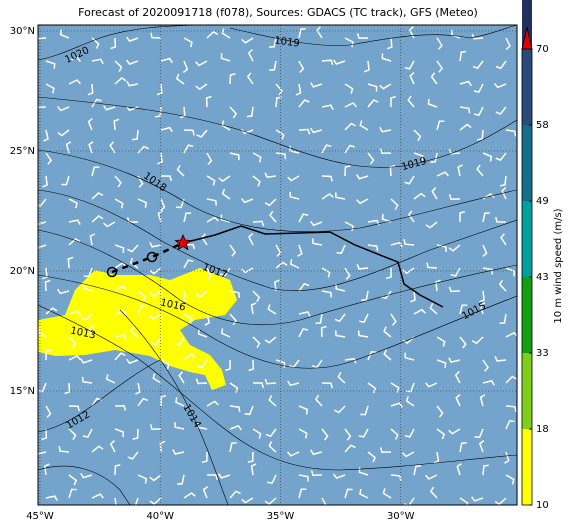 The width and height of the screenshot is (575, 529). What do you see at coordinates (160, 516) in the screenshot?
I see `lon-tick-label: 40°W` at bounding box center [160, 516].